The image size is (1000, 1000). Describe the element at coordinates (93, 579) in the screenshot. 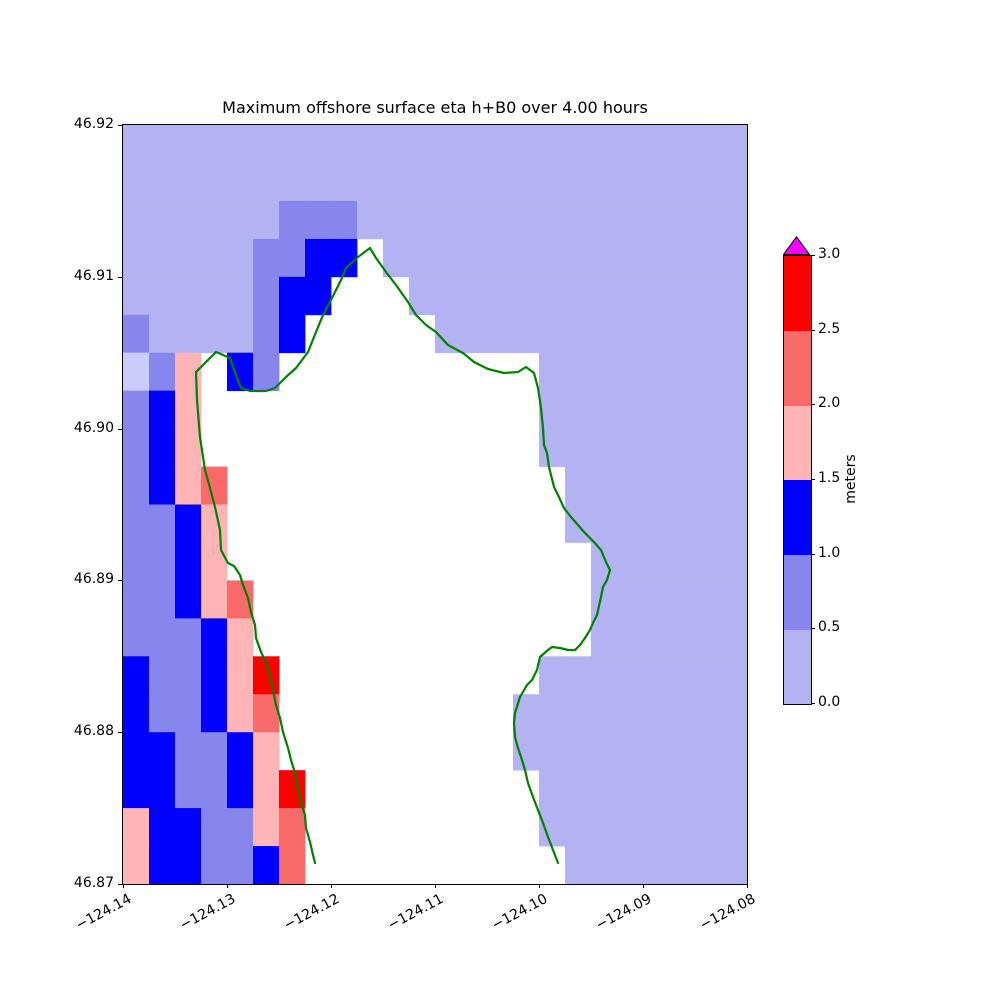

I see `y-tick-label: 46.89` at that location.